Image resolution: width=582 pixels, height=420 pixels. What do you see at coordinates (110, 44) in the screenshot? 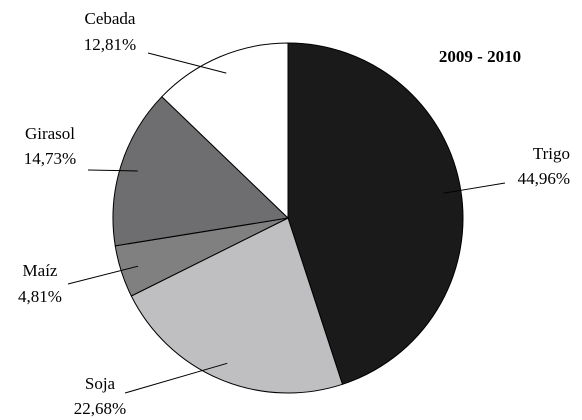
I see `value-label: 12,81%` at bounding box center [110, 44].